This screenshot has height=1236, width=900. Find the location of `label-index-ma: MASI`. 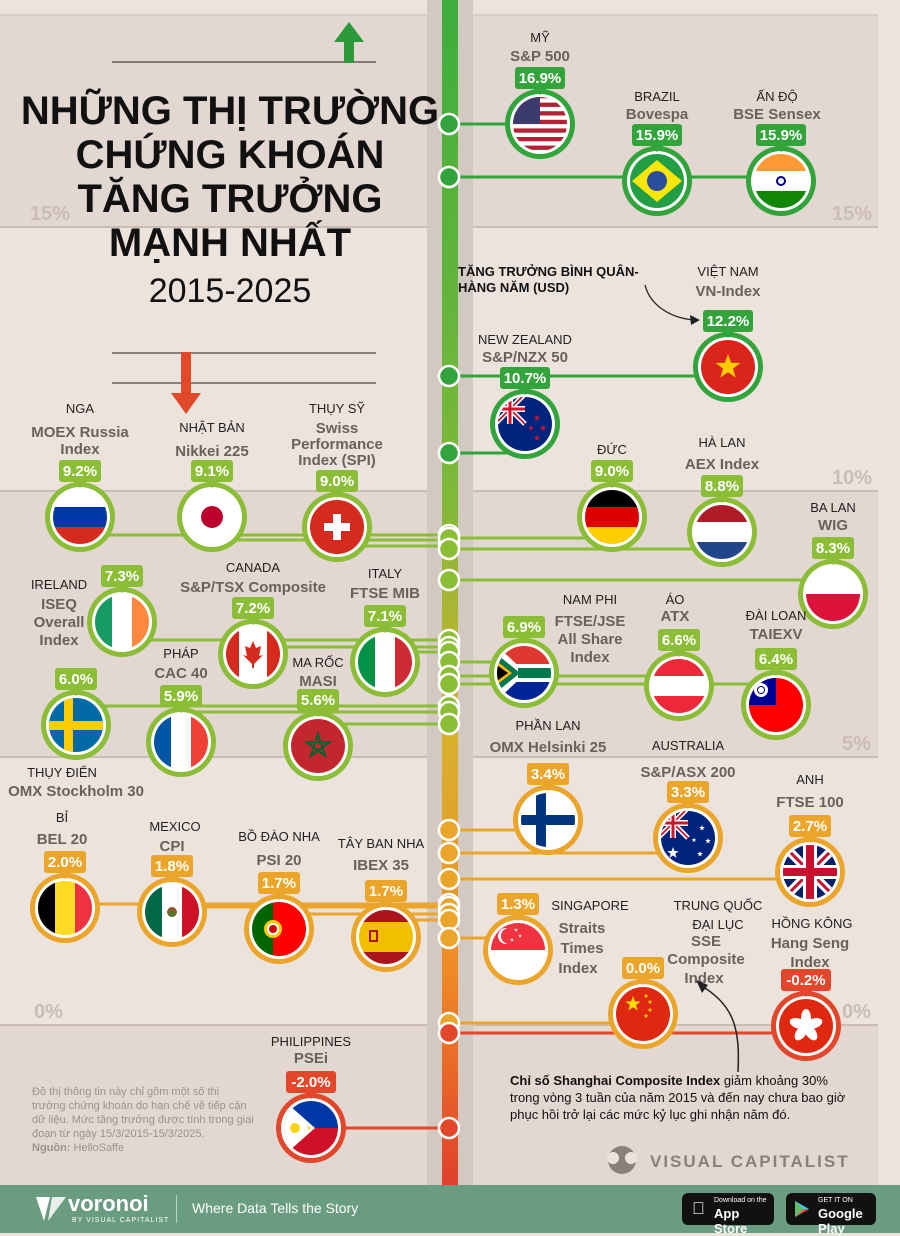

label-index-ma: MASI is located at coordinates (318, 681).